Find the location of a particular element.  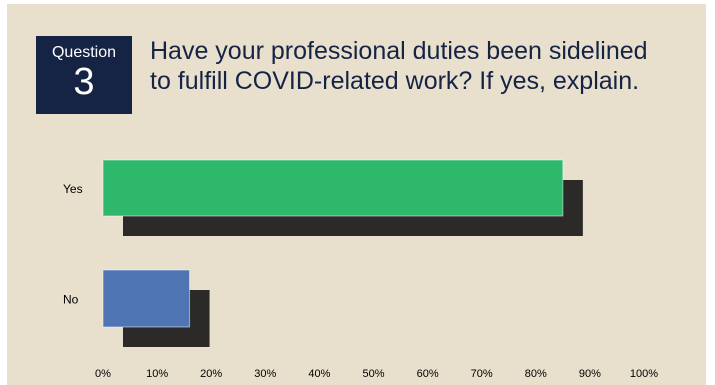

question-badge: Question 3 is located at coordinates (84, 75).